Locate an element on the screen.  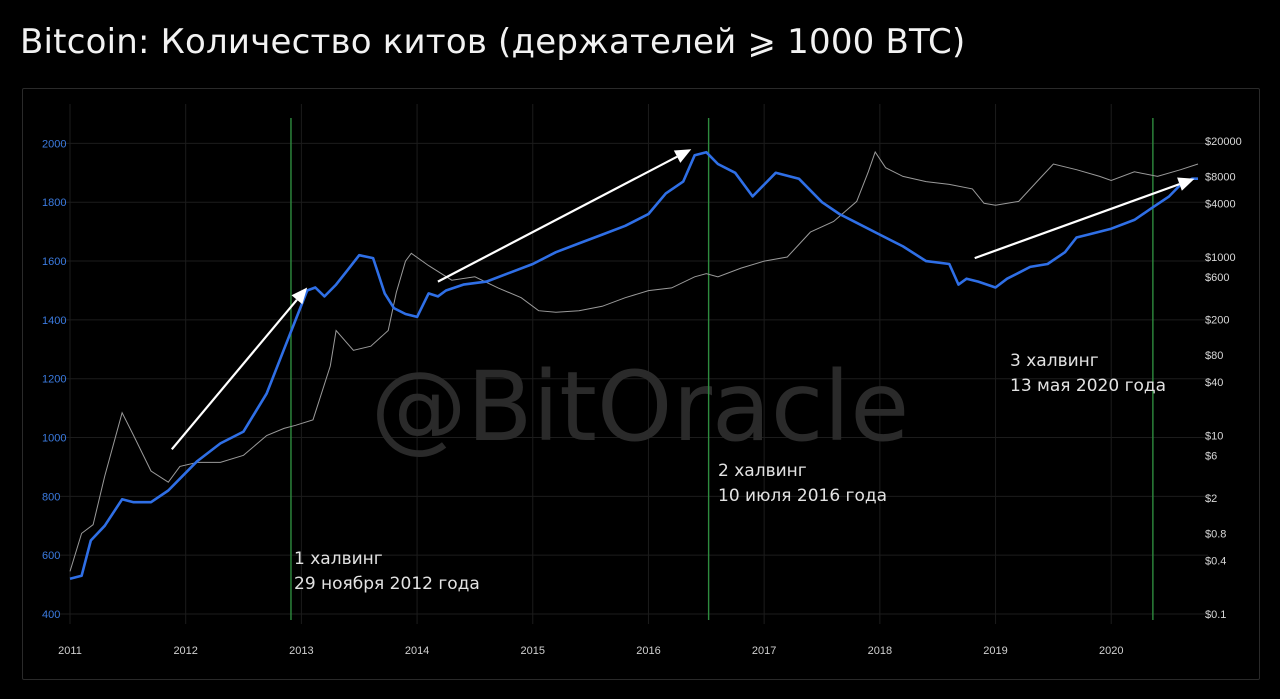
y-right-tick-label: $200 is located at coordinates (1217, 320).